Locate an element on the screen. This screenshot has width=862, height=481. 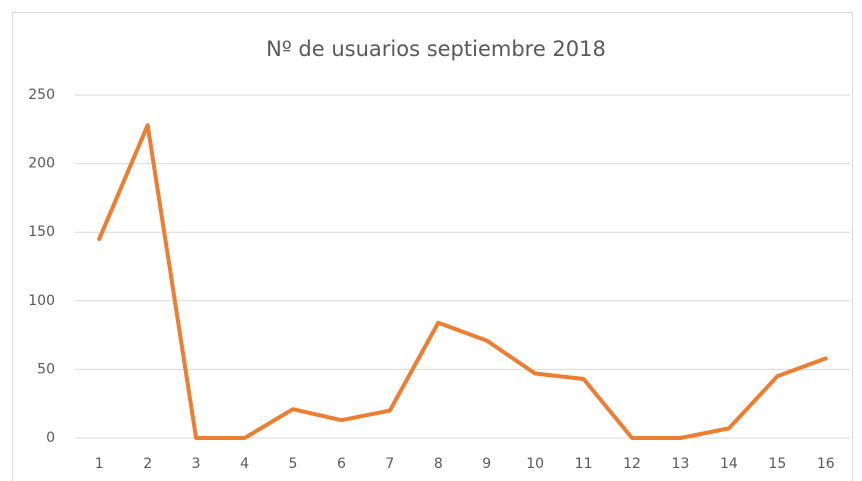
y-tick-label: 0 is located at coordinates (50, 438).